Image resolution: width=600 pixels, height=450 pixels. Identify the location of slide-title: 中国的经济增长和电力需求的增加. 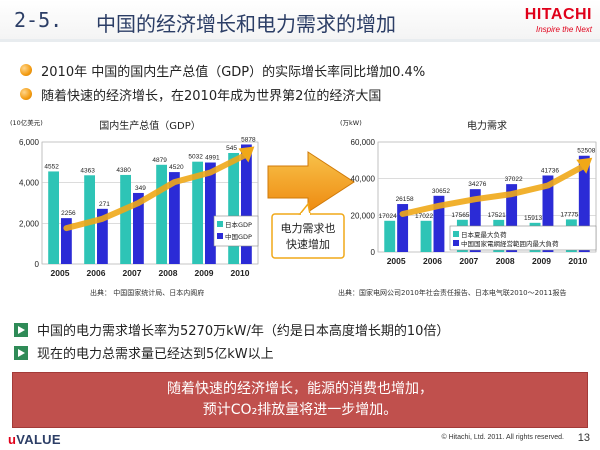
(246, 24).